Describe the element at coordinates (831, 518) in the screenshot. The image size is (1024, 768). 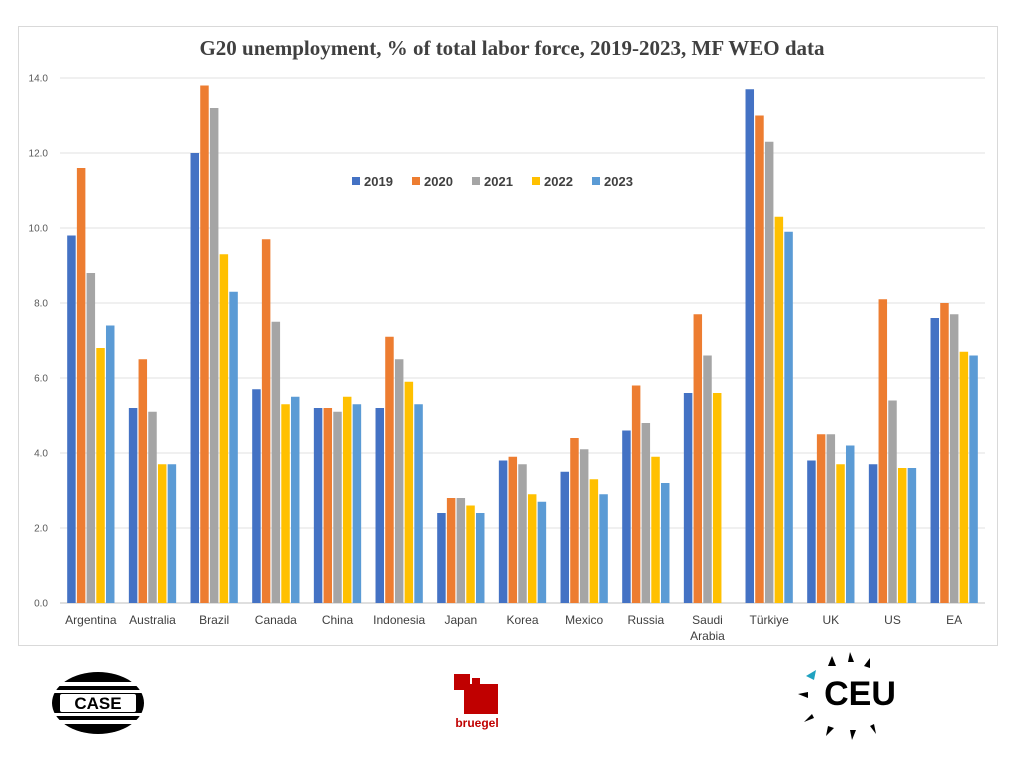
I see `bar-uk-2021` at that location.